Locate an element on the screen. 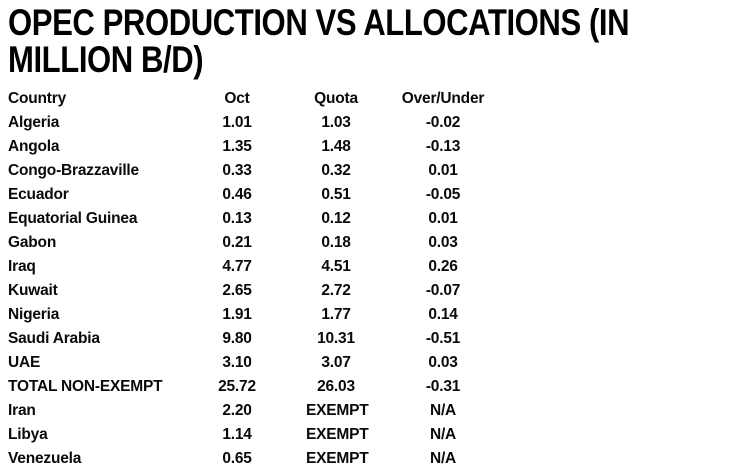 The image size is (740, 467). country-cell: TOTAL NON-EXEMPT is located at coordinates (85, 386).